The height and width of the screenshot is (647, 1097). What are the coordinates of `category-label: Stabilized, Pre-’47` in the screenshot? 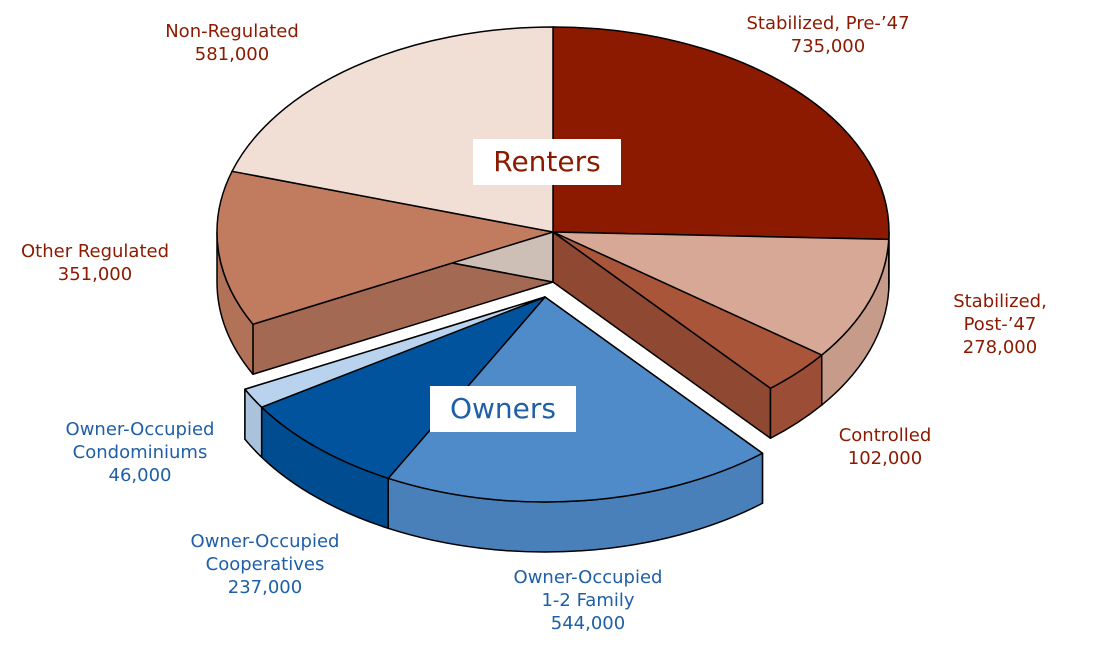 It's located at (828, 23).